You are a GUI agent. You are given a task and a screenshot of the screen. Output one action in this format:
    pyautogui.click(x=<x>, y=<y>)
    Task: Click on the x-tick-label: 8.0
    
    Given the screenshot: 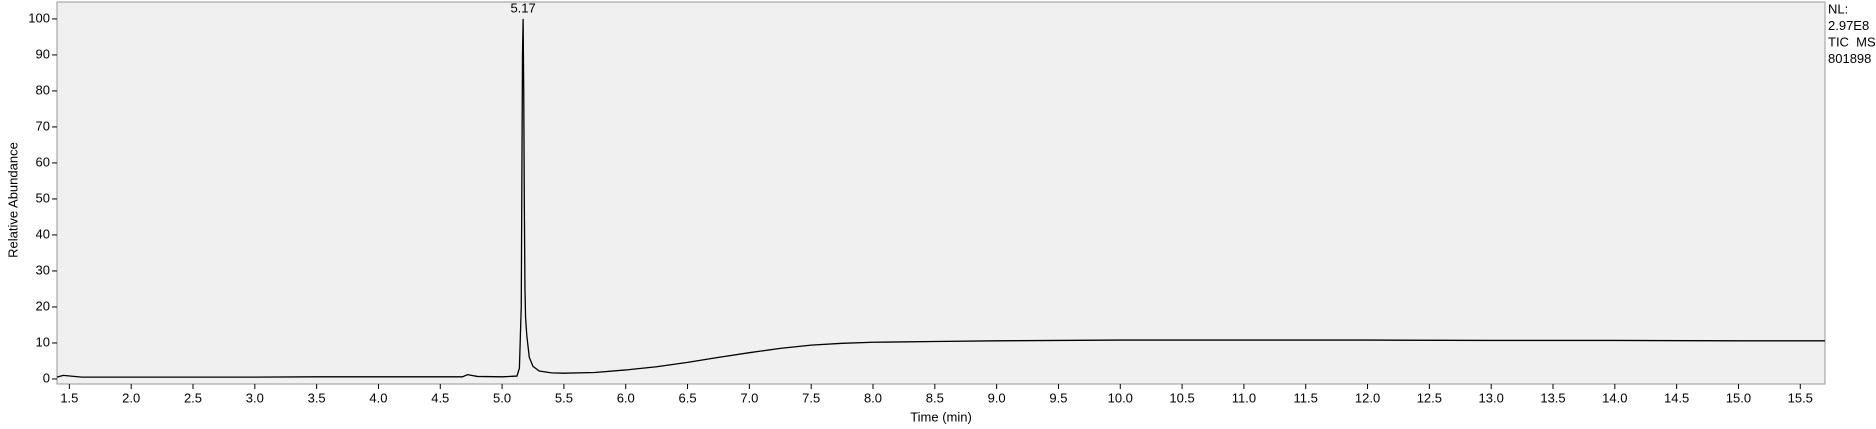 What is the action you would take?
    pyautogui.click(x=873, y=397)
    